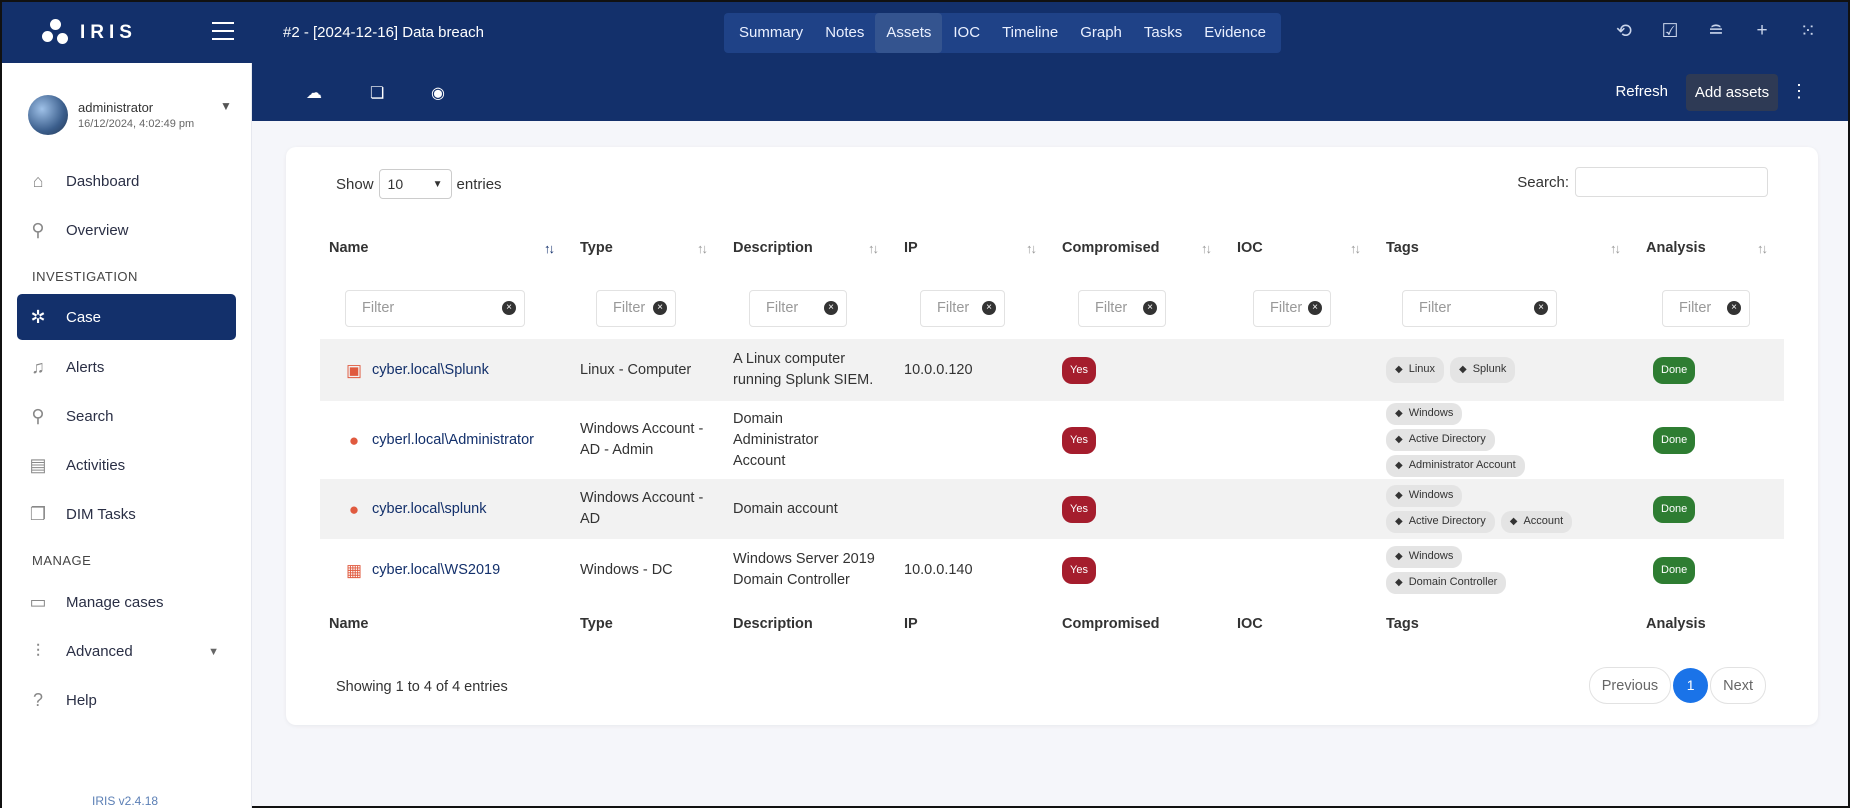 The image size is (1850, 808). What do you see at coordinates (1691, 685) in the screenshot?
I see `page-1-button: 1` at bounding box center [1691, 685].